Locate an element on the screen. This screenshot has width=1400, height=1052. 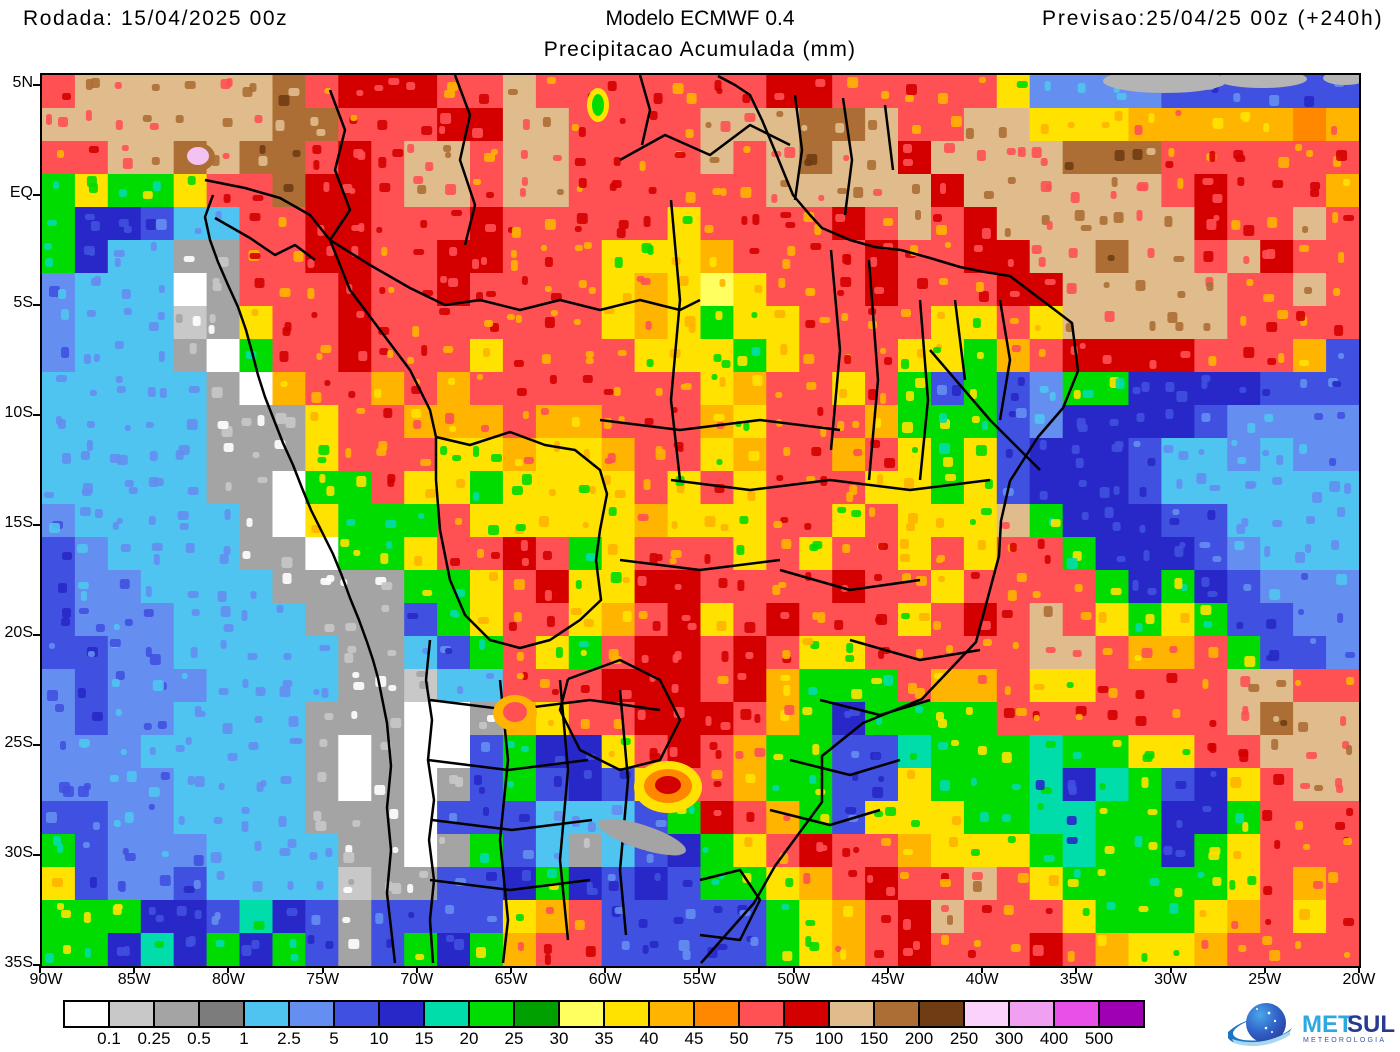
svg-text: METEOROLOGIA is located at coordinates (1344, 1040).